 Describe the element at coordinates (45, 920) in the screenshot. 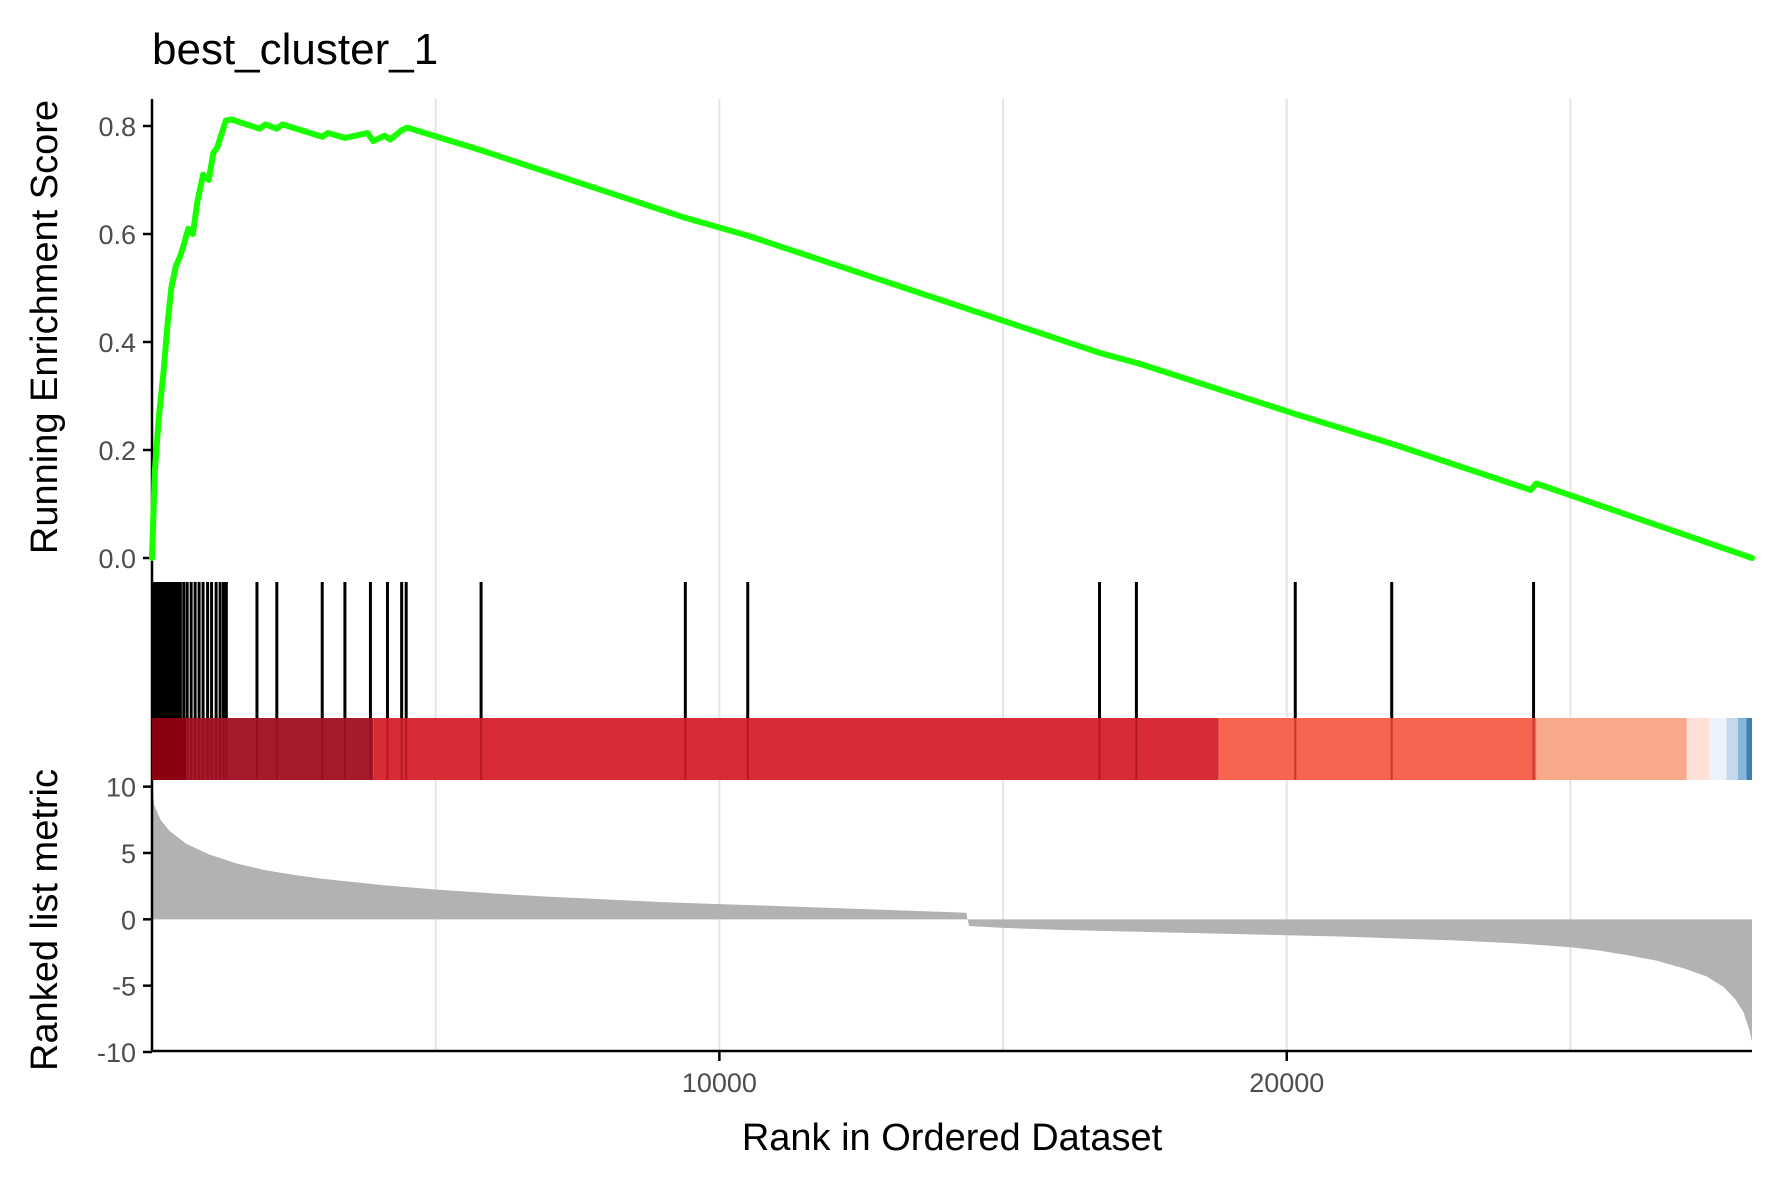

I see `metric-y-axis-label: Ranked list metric` at that location.